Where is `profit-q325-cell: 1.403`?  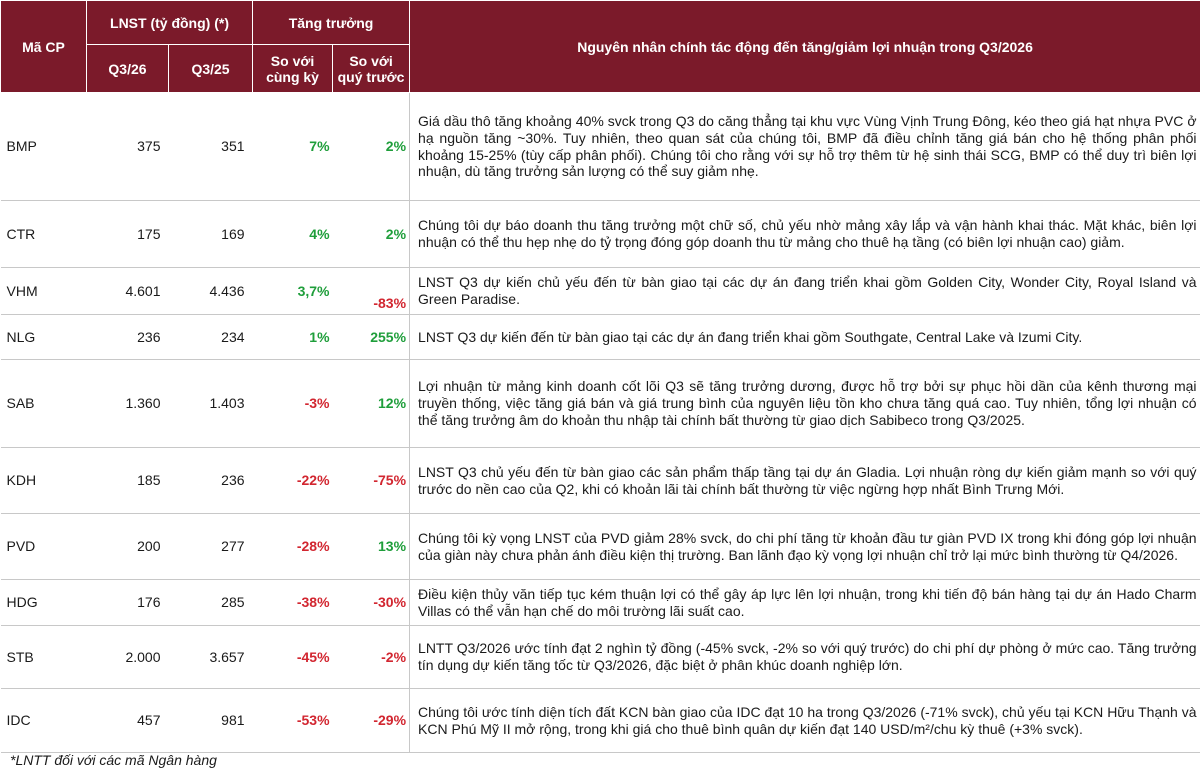
profit-q325-cell: 1.403 is located at coordinates (210, 403).